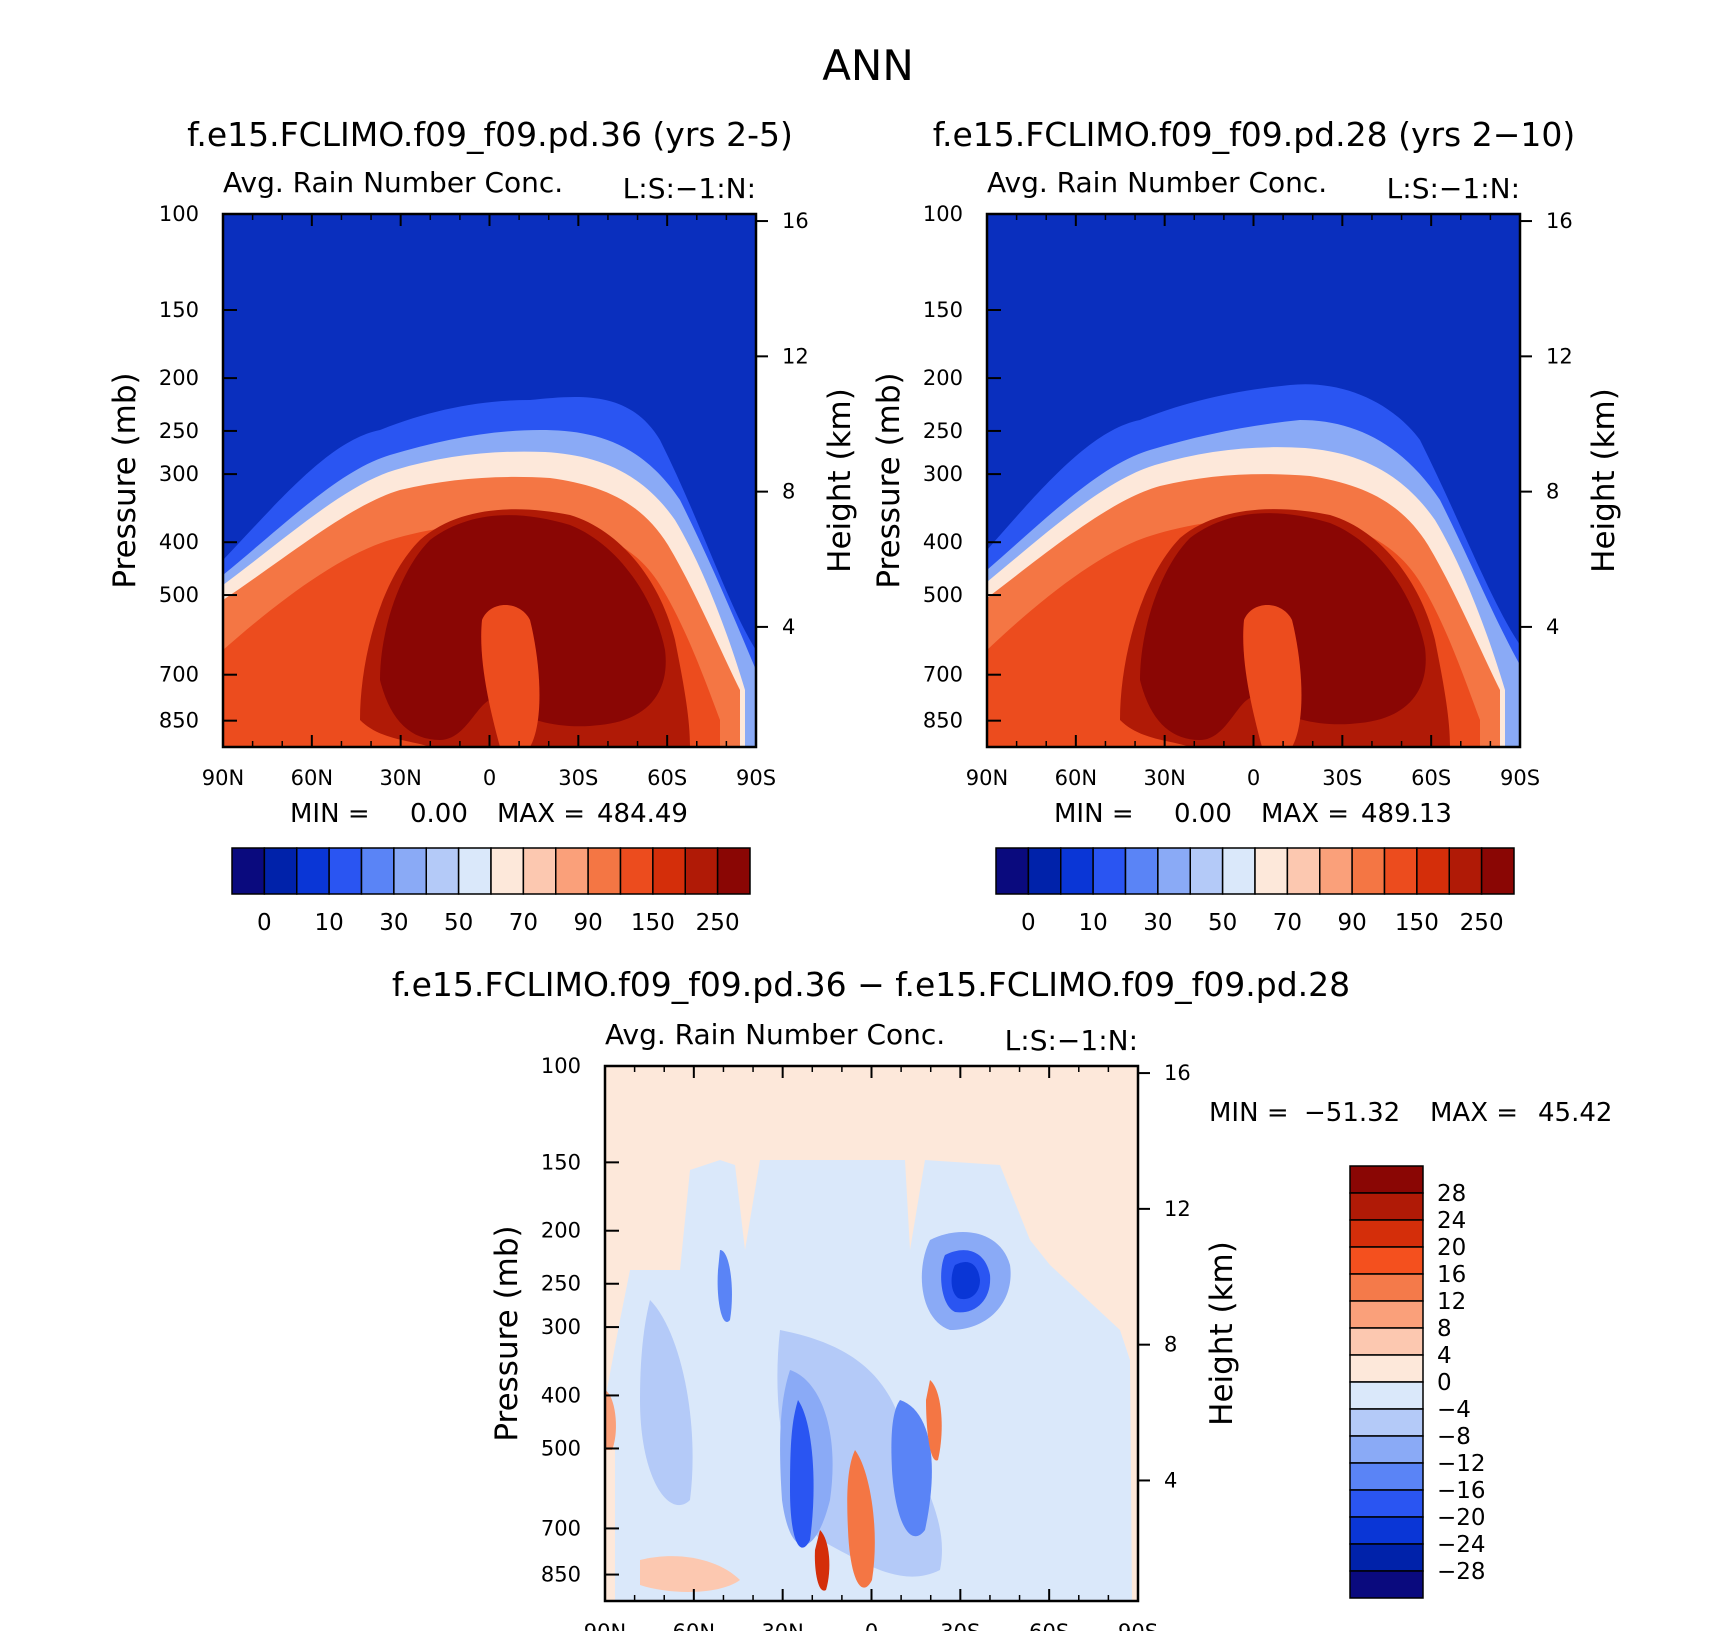  Describe the element at coordinates (943, 675) in the screenshot. I see `panel-b-ytick-label: 700` at that location.